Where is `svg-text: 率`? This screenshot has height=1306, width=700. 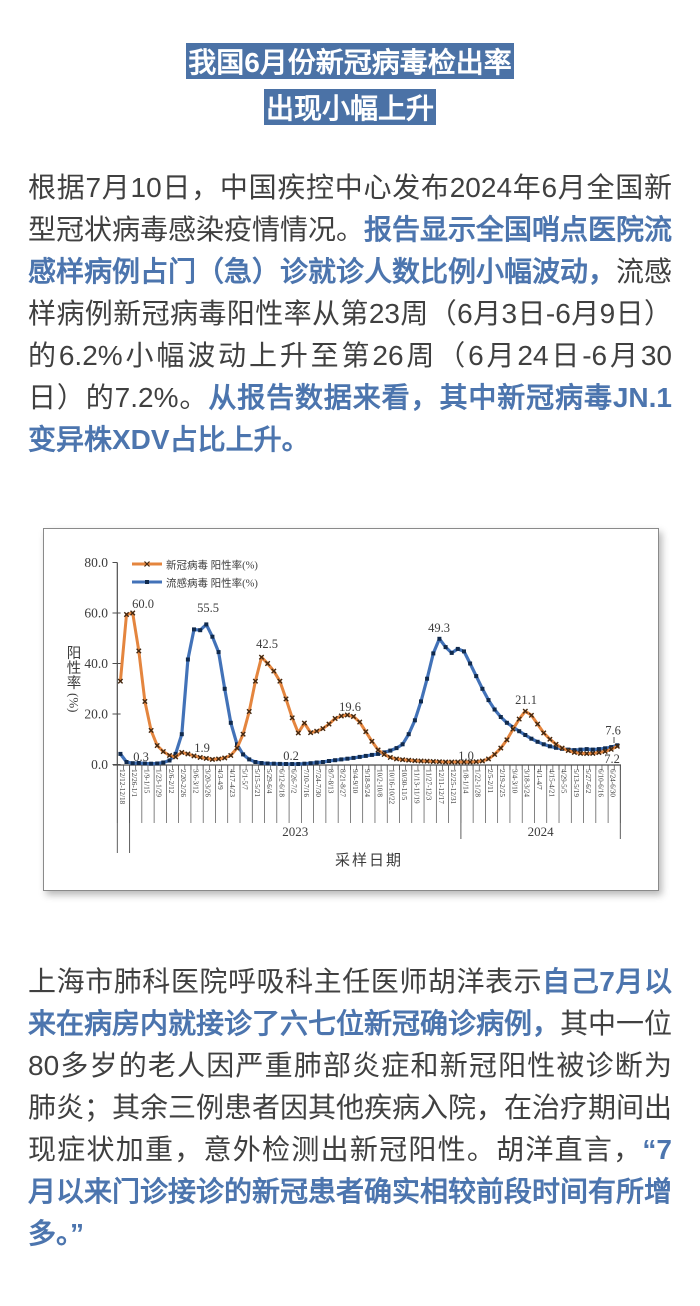 svg-text: 率 is located at coordinates (74, 683).